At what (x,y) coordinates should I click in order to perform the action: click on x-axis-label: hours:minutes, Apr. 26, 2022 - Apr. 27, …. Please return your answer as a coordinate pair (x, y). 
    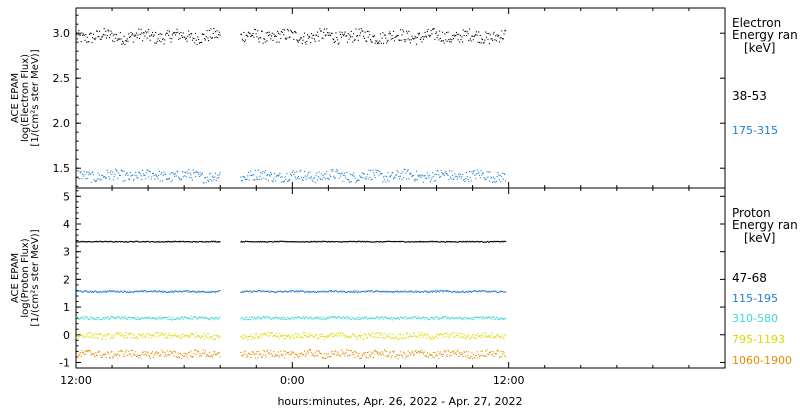
    Looking at the image, I should click on (399, 401).